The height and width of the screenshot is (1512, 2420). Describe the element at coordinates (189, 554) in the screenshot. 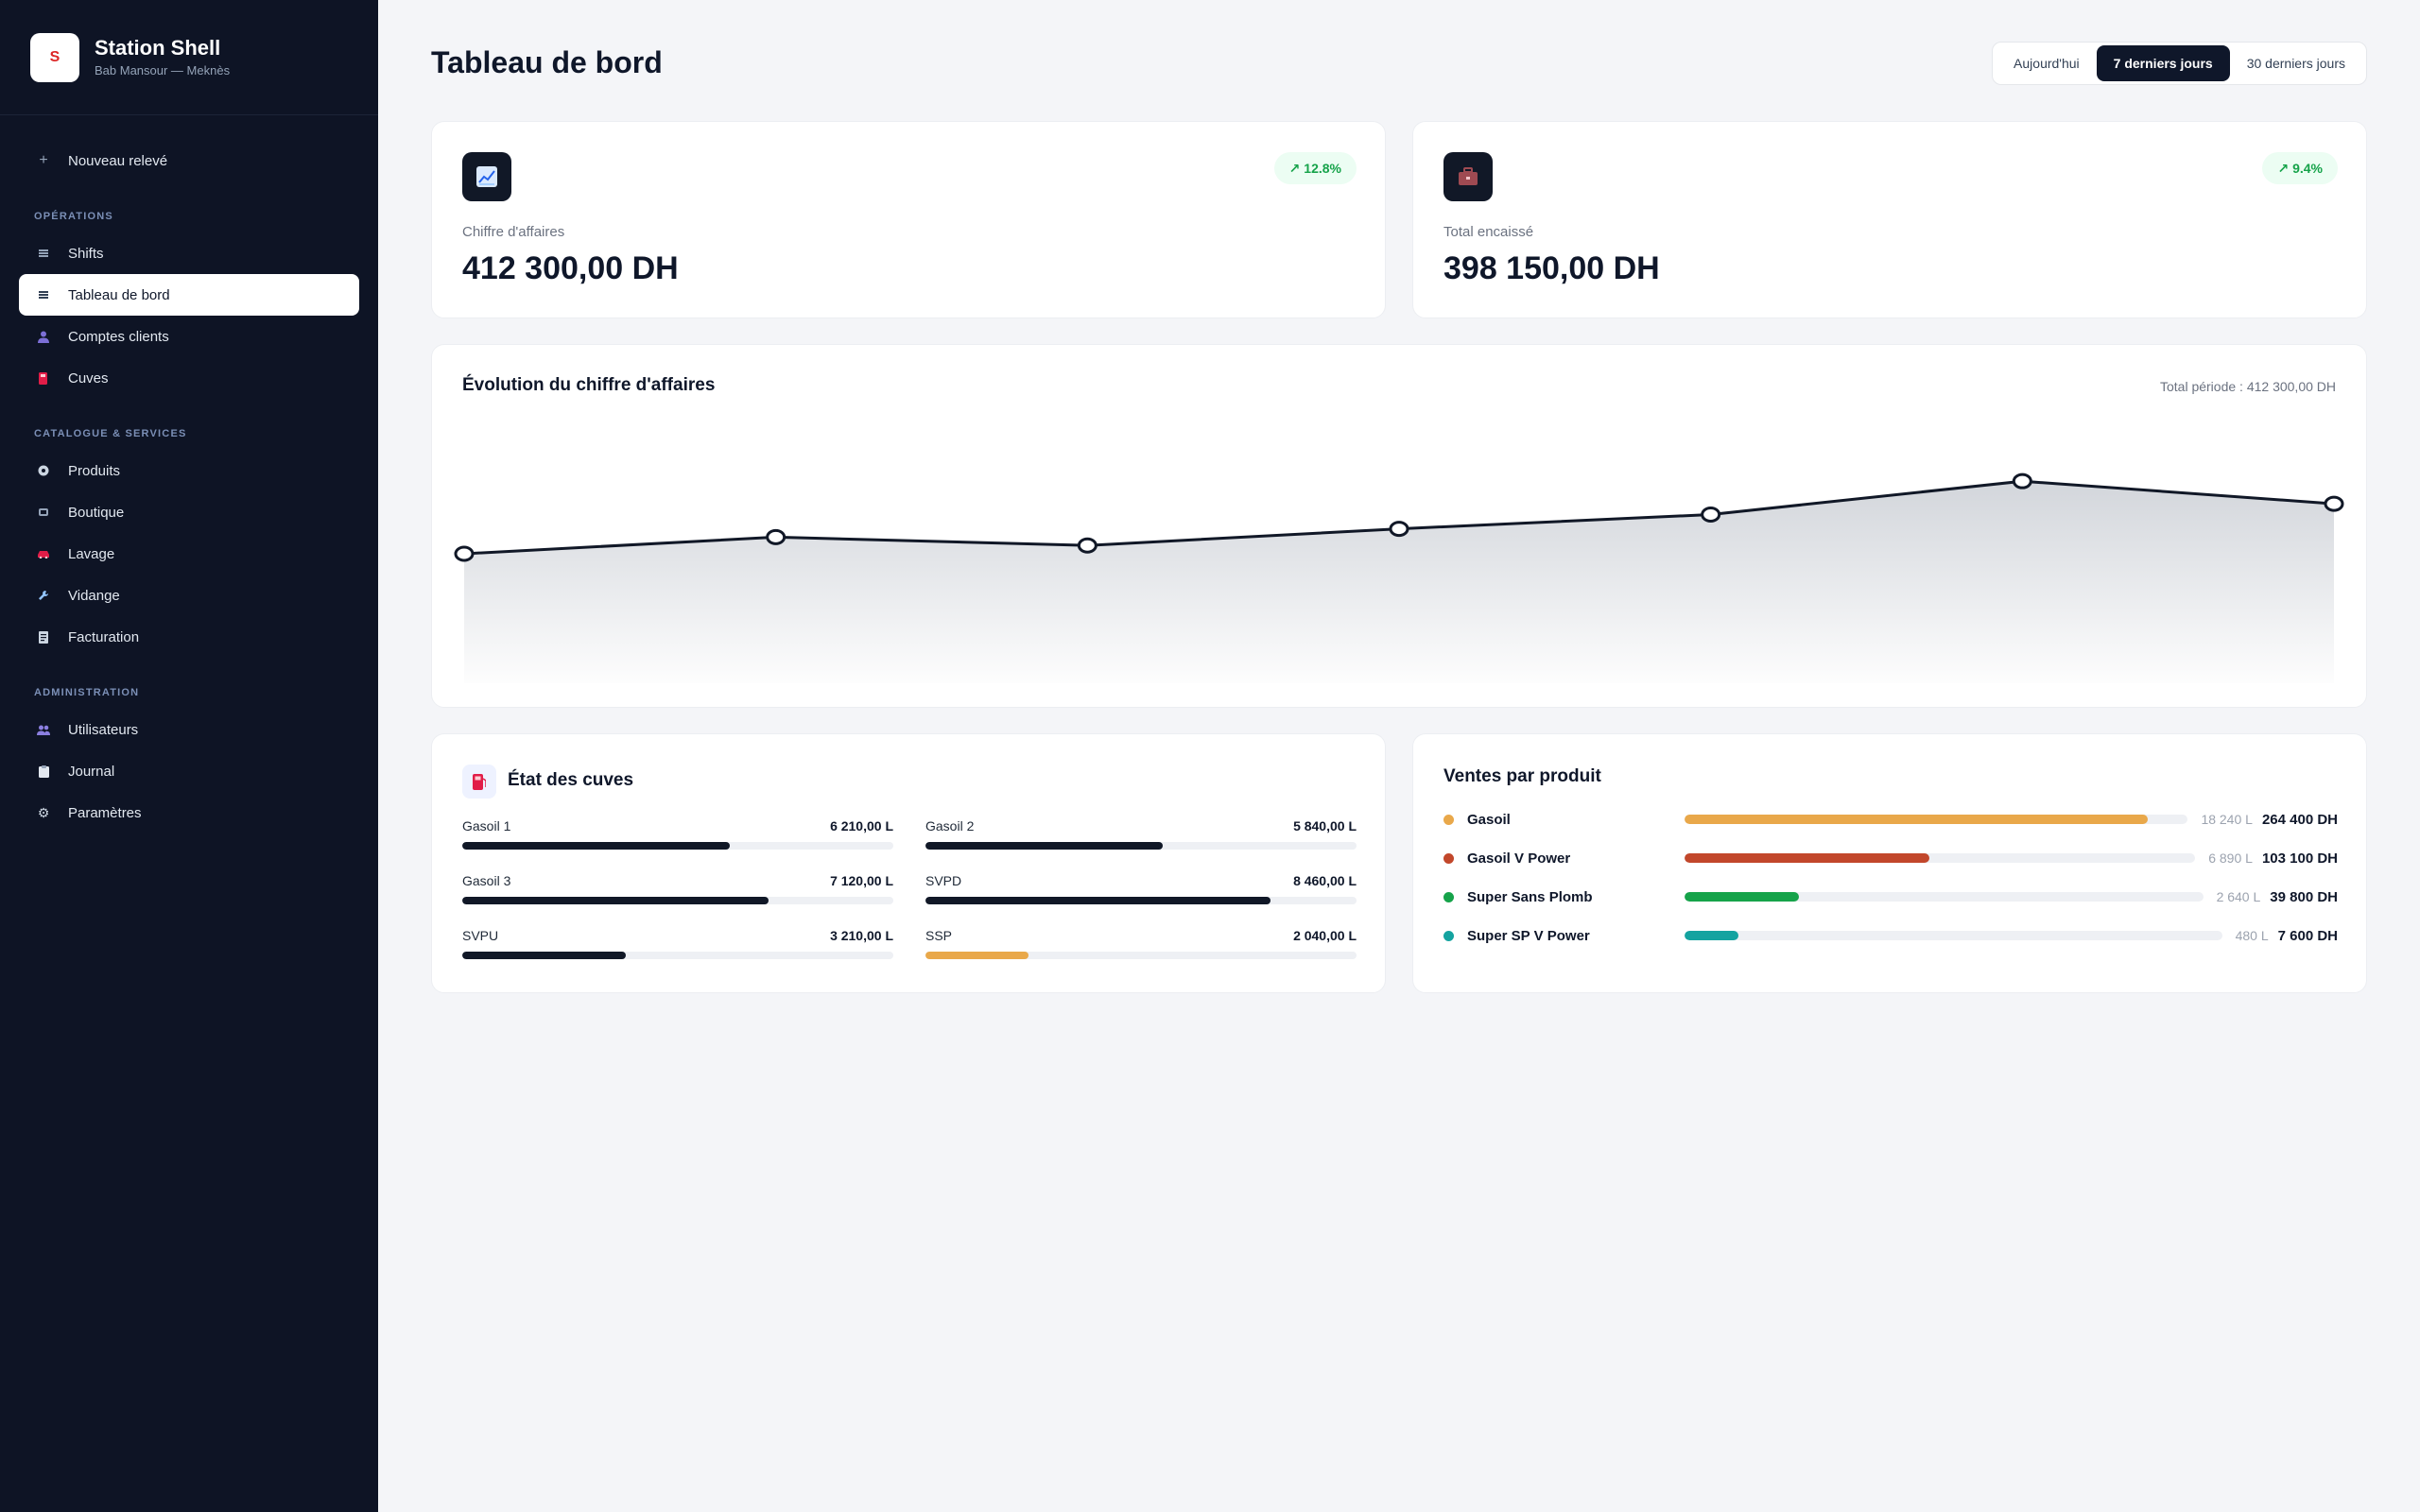

I see `sidebar-item-wash: Lavage` at that location.